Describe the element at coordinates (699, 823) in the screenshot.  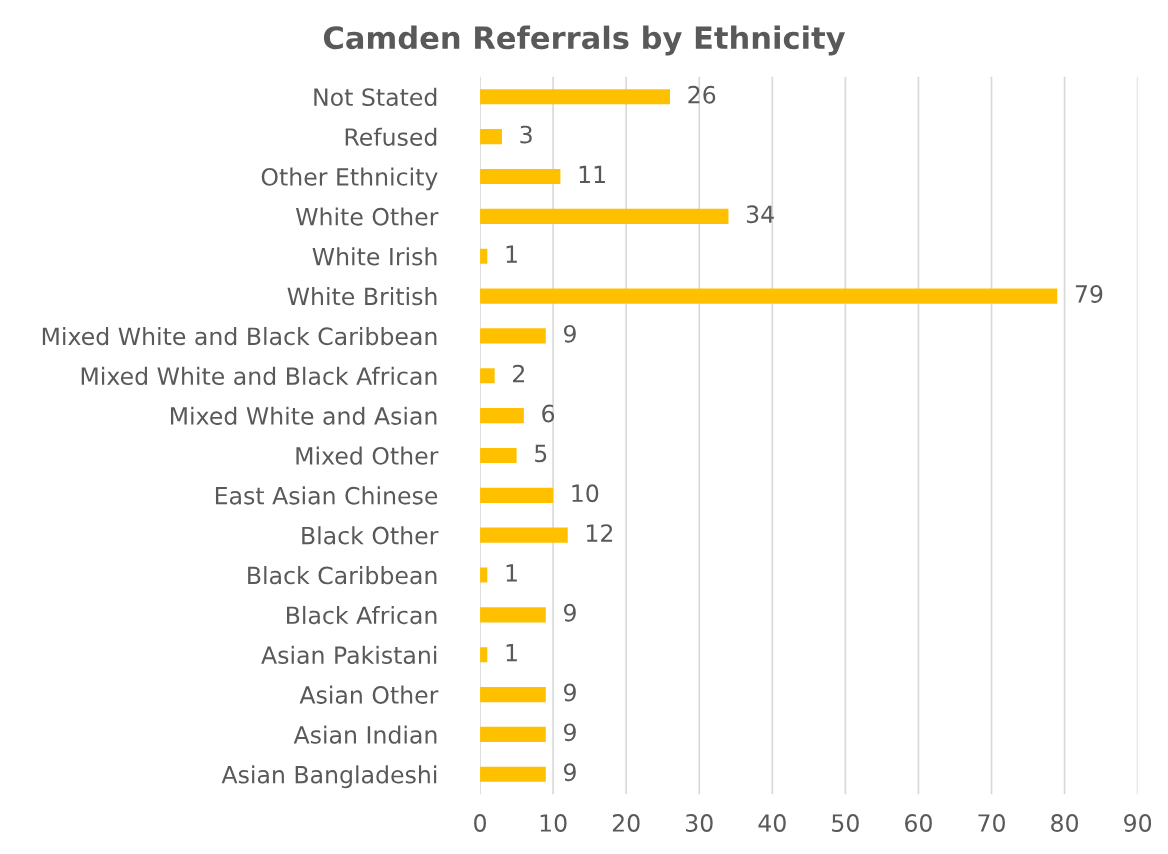
I see `x-tick-label: 30` at that location.